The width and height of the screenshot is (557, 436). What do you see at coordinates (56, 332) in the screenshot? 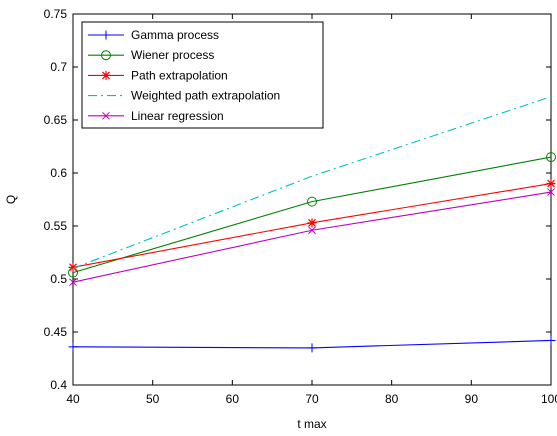
I see `y-tick-label: 0.45` at bounding box center [56, 332].